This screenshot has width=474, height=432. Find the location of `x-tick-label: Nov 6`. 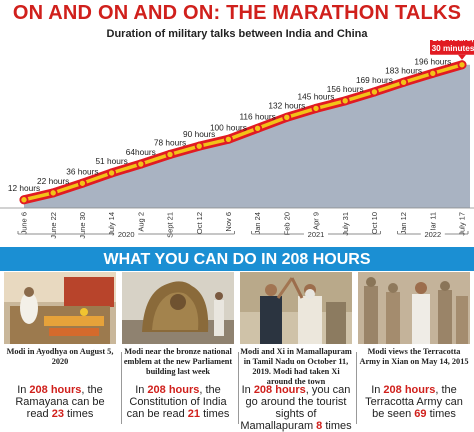

x-tick-label: Nov 6 is located at coordinates (228, 222).